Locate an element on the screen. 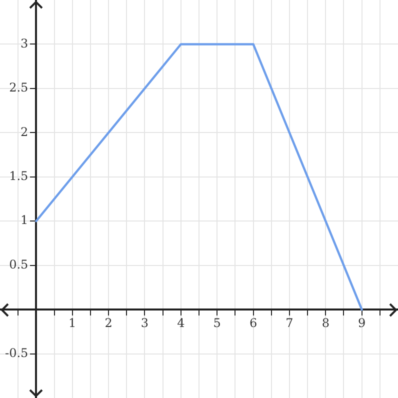  x-tick-label: 6 is located at coordinates (253, 323).